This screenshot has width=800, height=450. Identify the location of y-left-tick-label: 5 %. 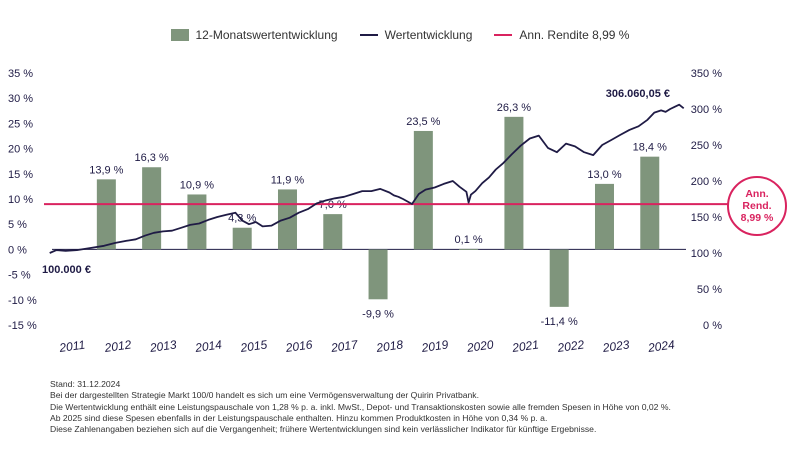
(17, 225).